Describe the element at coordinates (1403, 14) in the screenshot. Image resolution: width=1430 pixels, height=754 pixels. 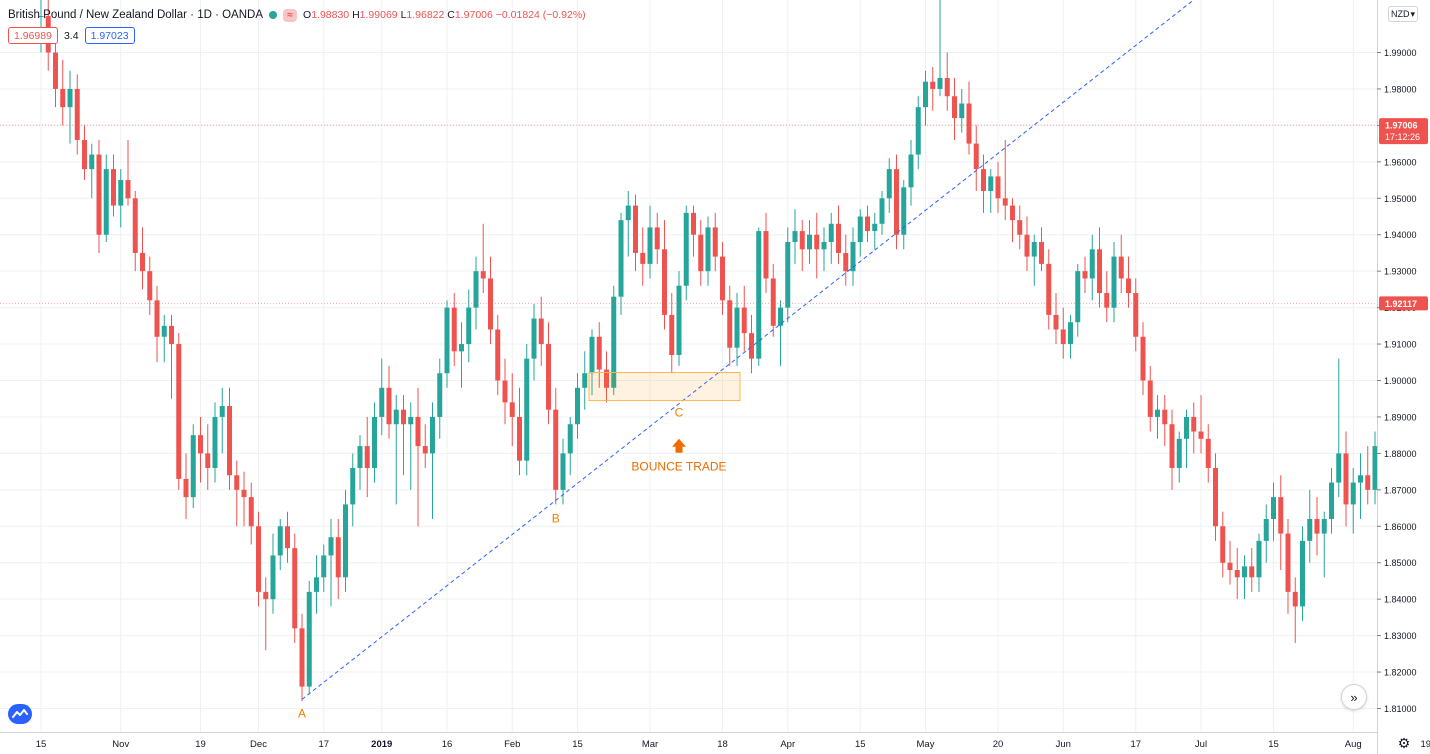
I see `currency-selector: NZD ▾` at that location.